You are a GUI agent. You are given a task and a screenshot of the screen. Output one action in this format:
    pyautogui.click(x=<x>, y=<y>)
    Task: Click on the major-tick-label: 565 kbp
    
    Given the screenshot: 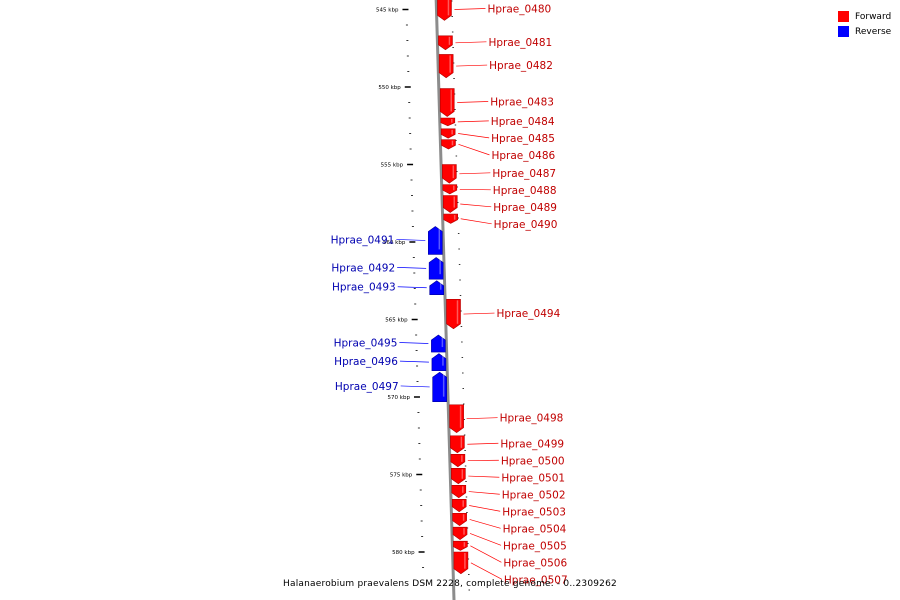 What is the action you would take?
    pyautogui.click(x=396, y=321)
    